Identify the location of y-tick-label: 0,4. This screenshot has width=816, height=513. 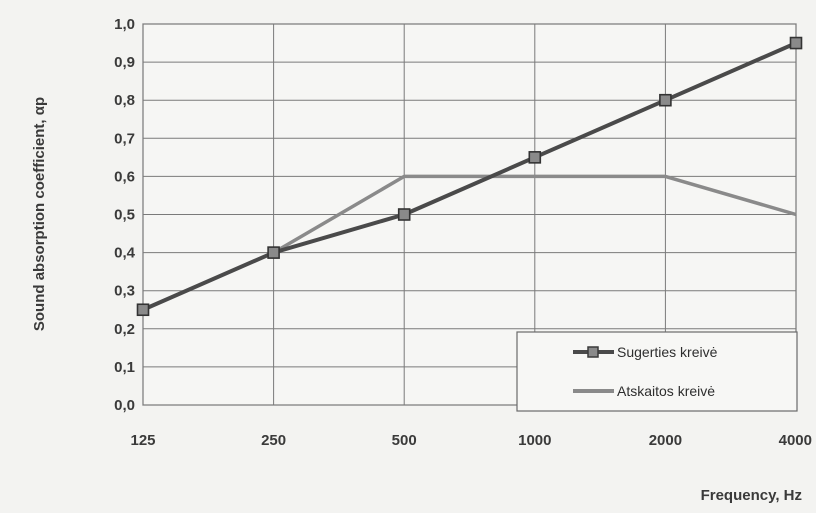
(125, 253).